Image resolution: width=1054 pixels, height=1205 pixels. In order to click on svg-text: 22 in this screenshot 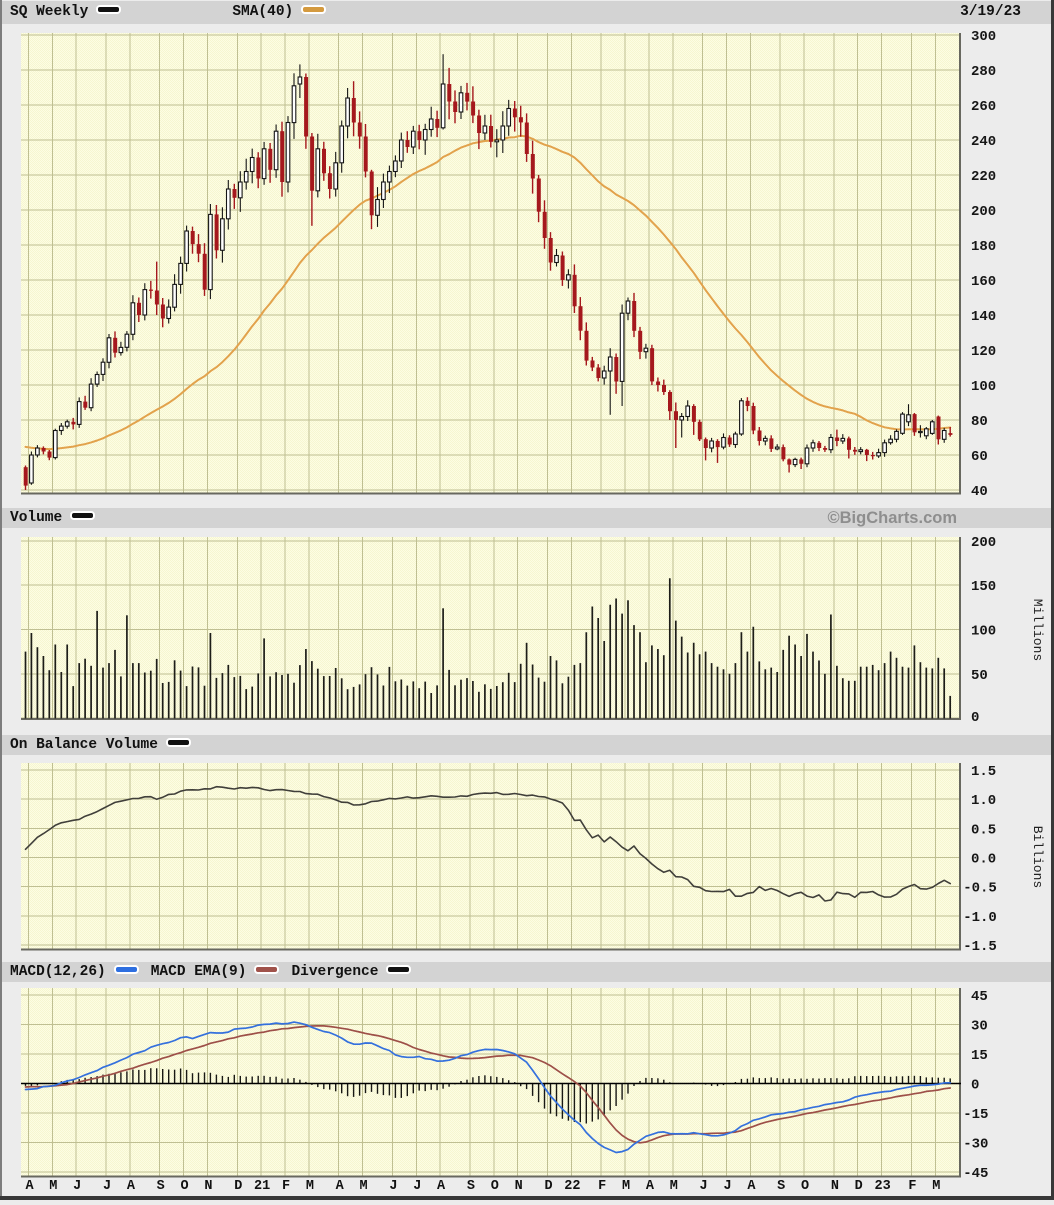, I will do `click(572, 1186)`.